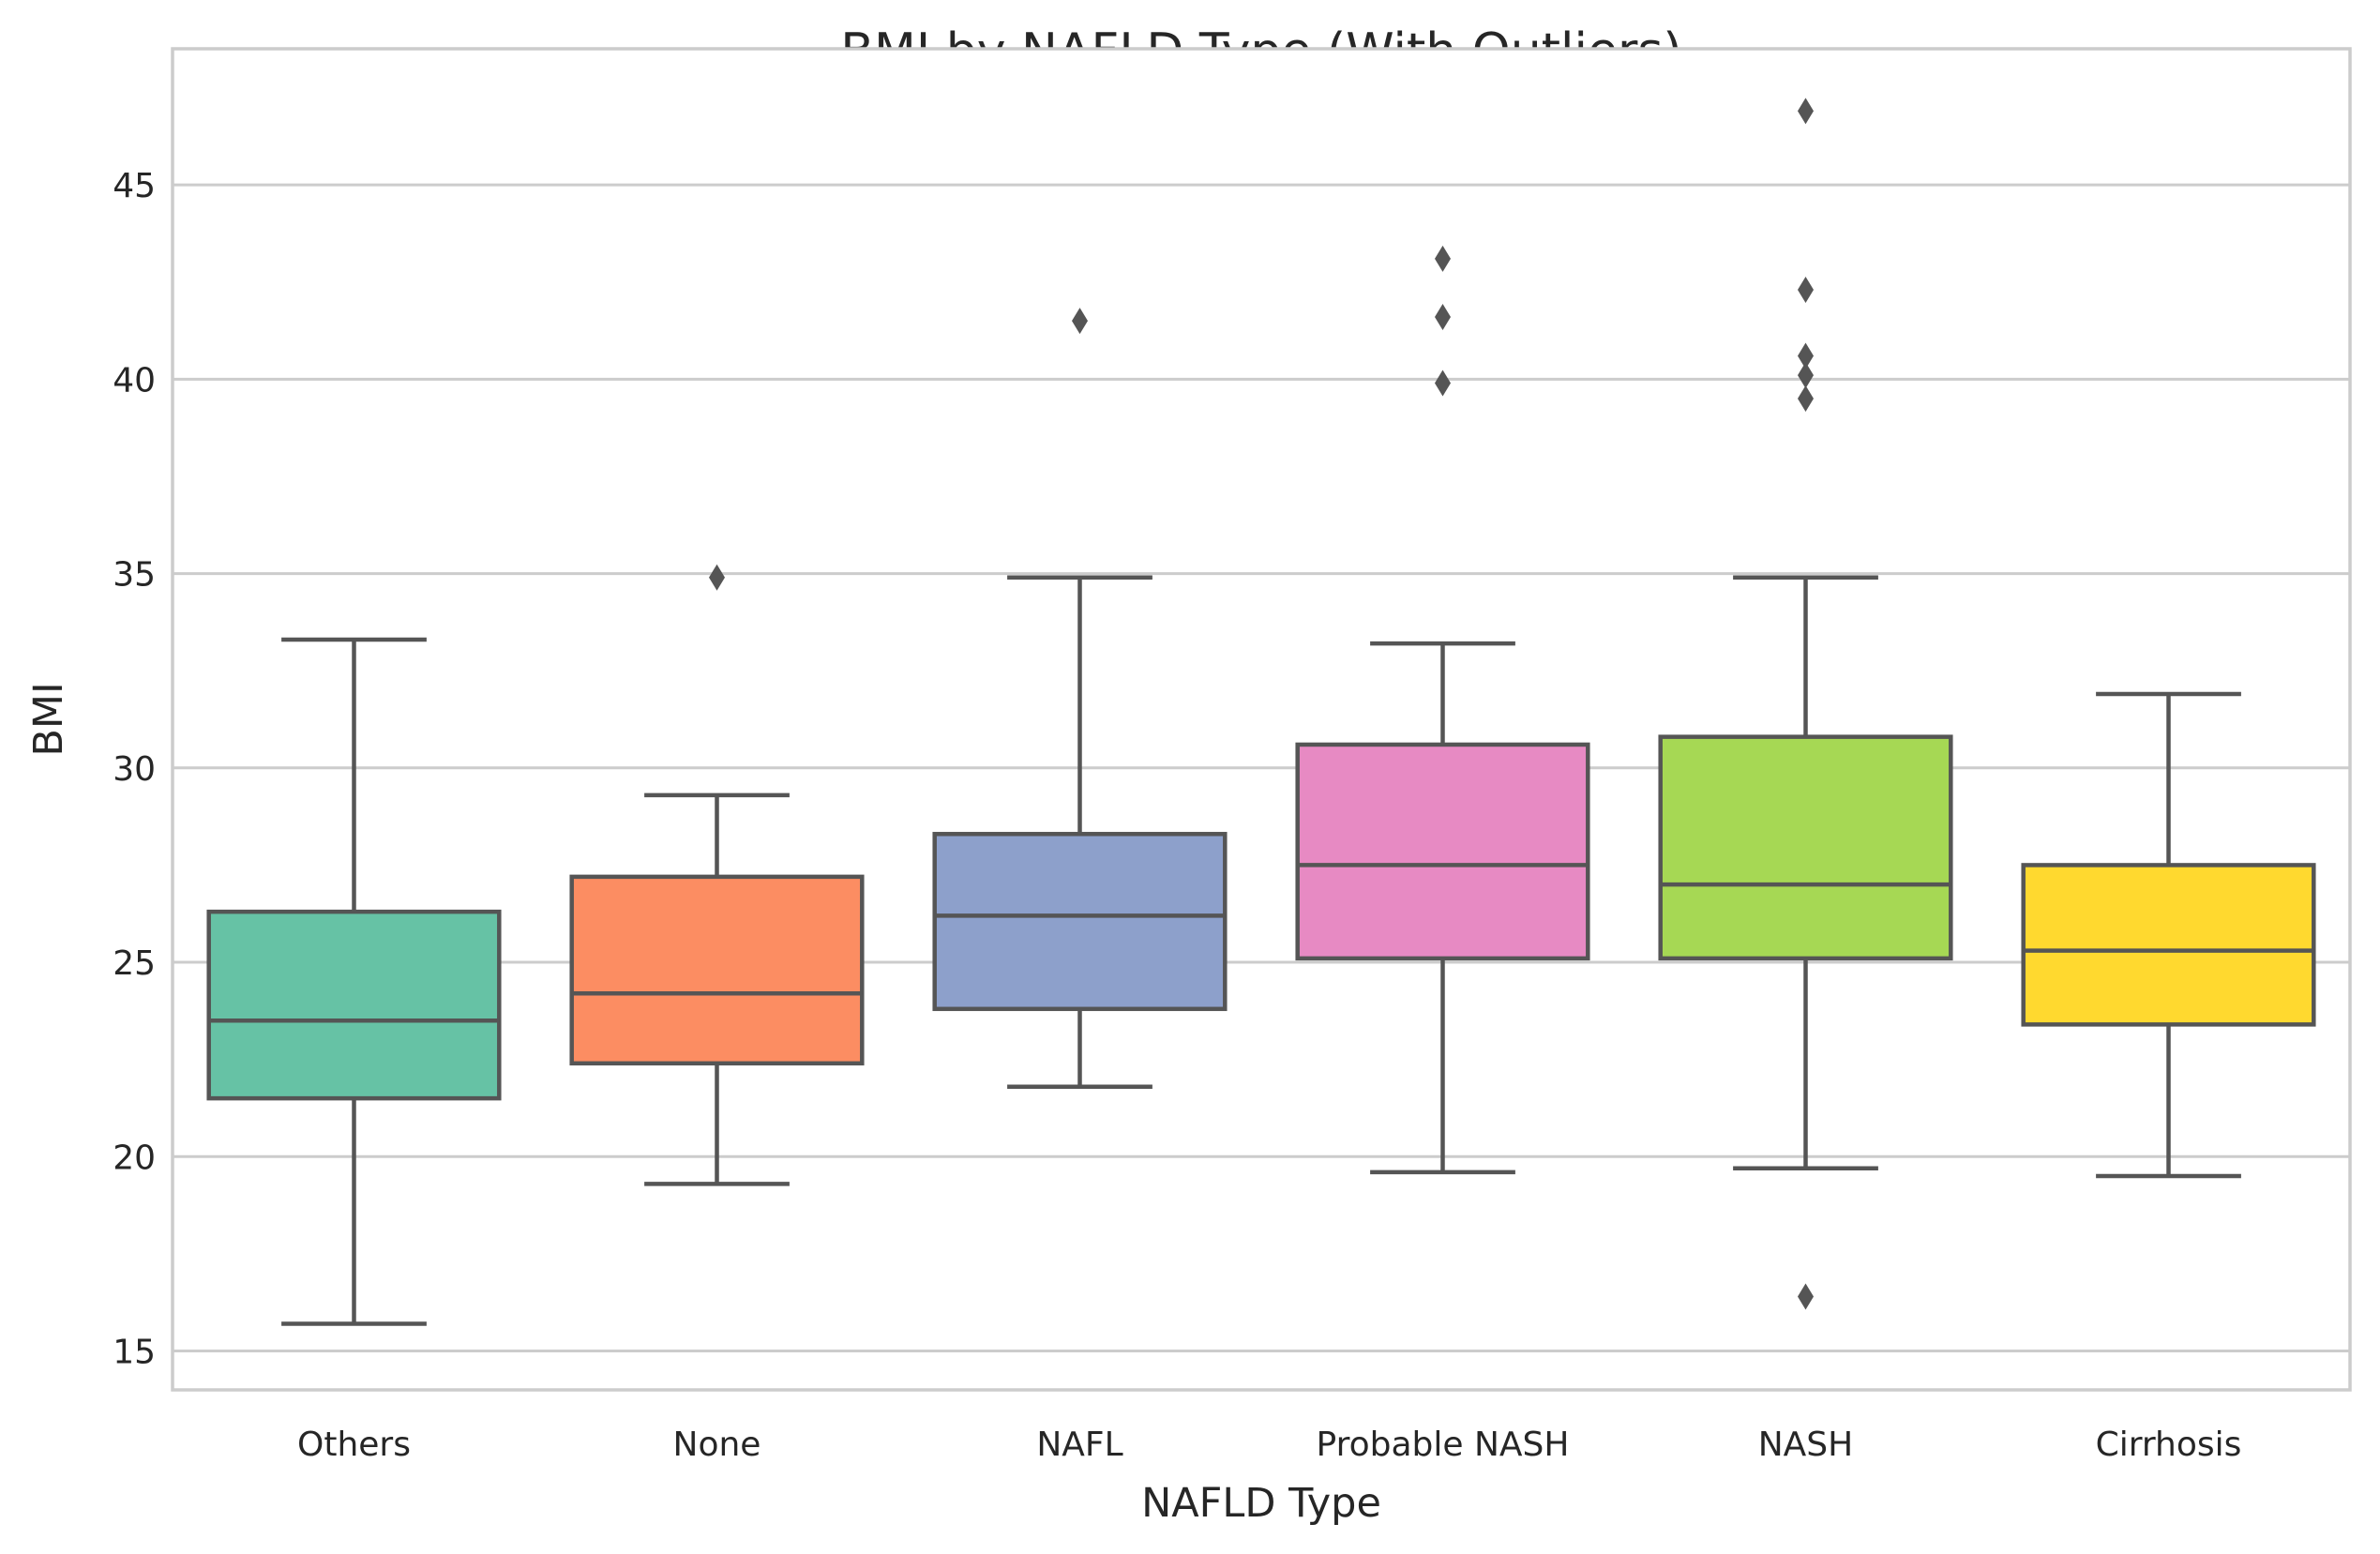  What do you see at coordinates (134, 1353) in the screenshot?
I see `y-tick-label: 15` at bounding box center [134, 1353].